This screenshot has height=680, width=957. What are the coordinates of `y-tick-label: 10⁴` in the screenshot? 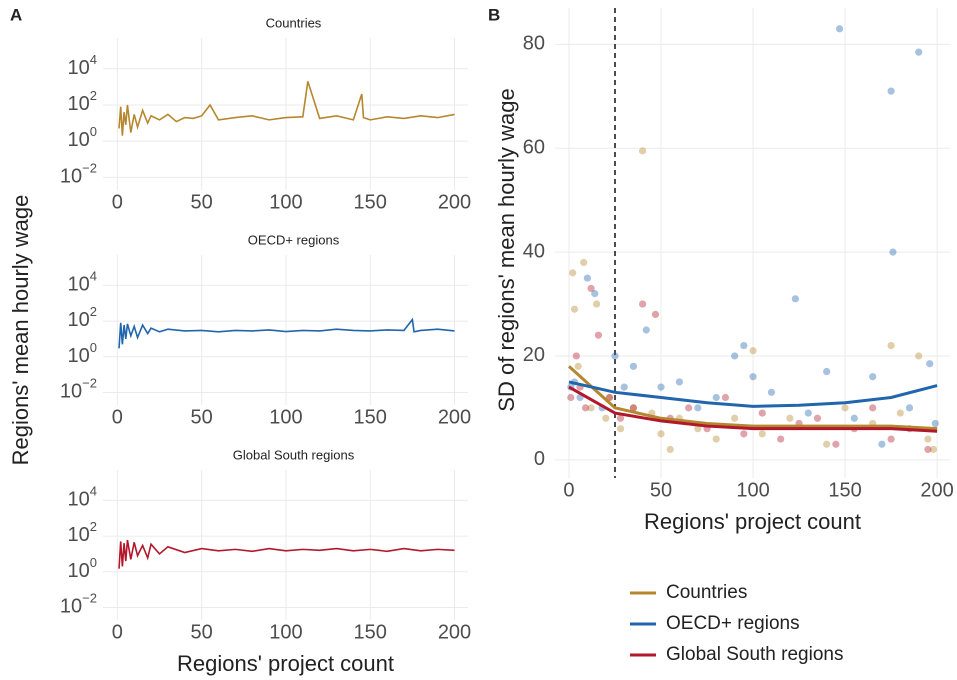 It's located at (82, 497).